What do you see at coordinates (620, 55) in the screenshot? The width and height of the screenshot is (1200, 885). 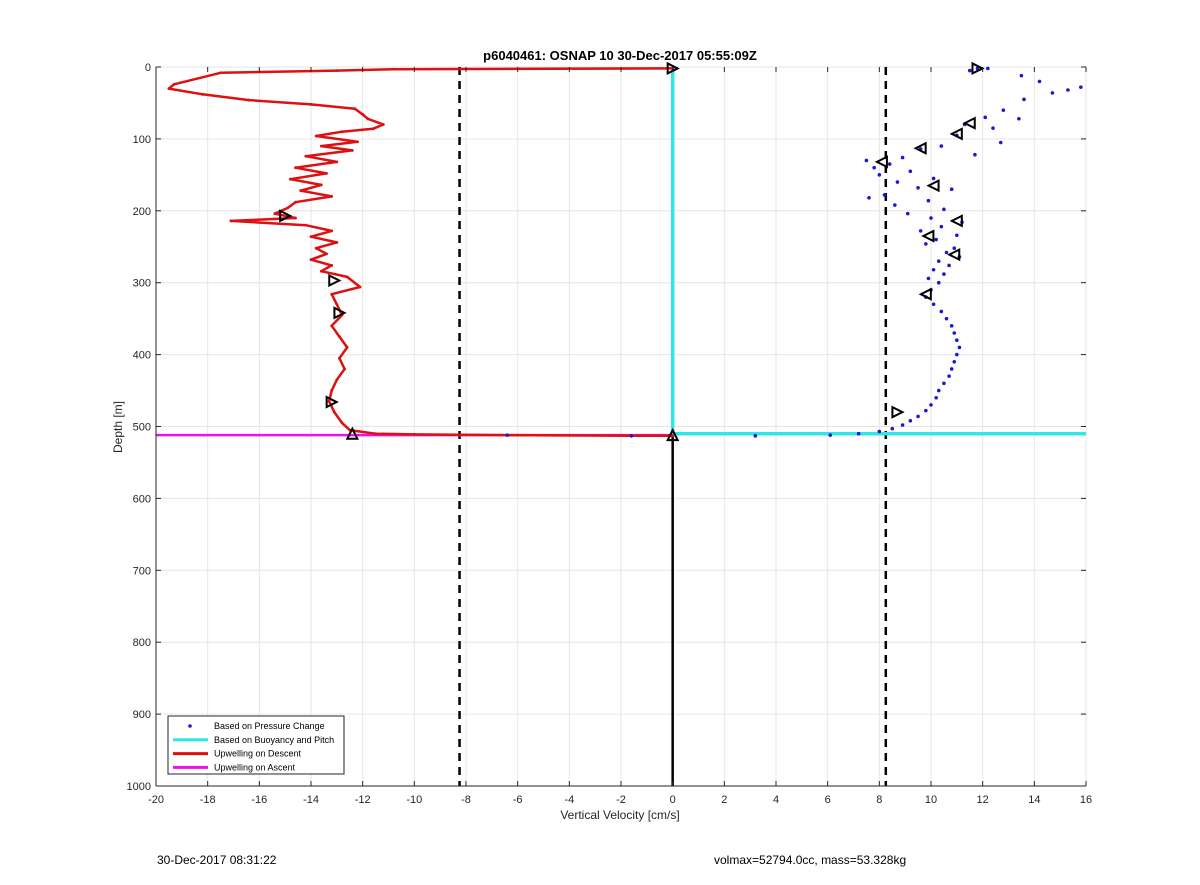 I see `chart-title: p6040461: OSNAP 10 30-Dec-2017 05:55:09Z` at bounding box center [620, 55].